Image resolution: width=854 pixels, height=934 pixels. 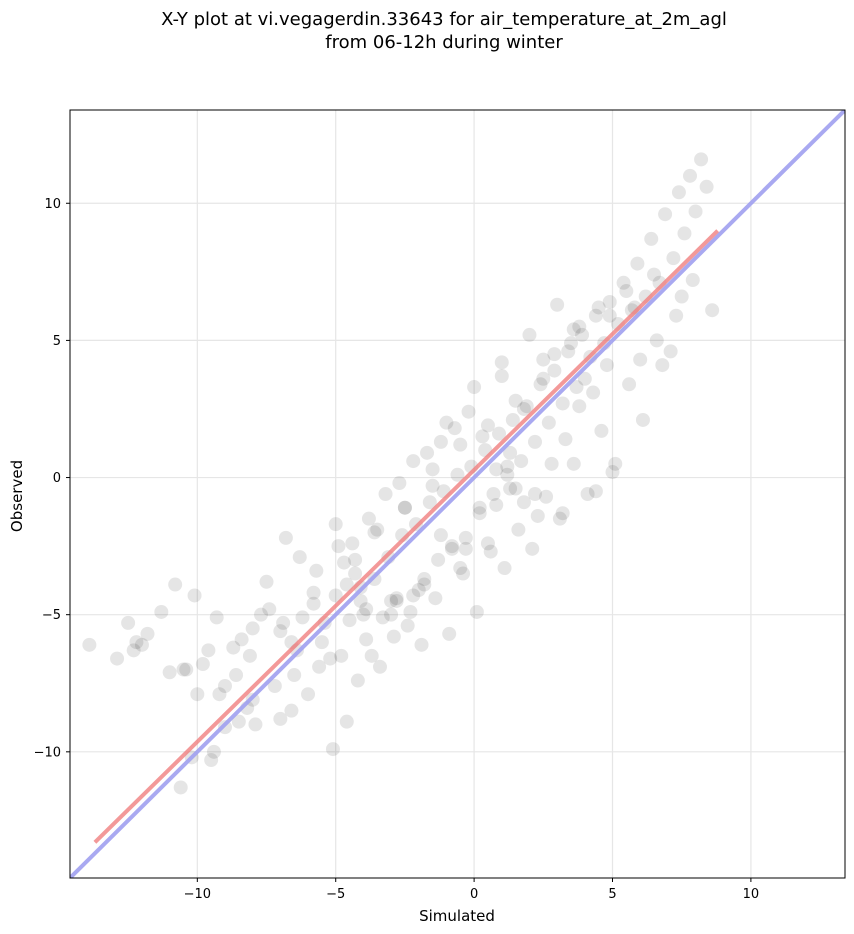 I want to click on y-tick-label: 10, so click(x=52, y=204).